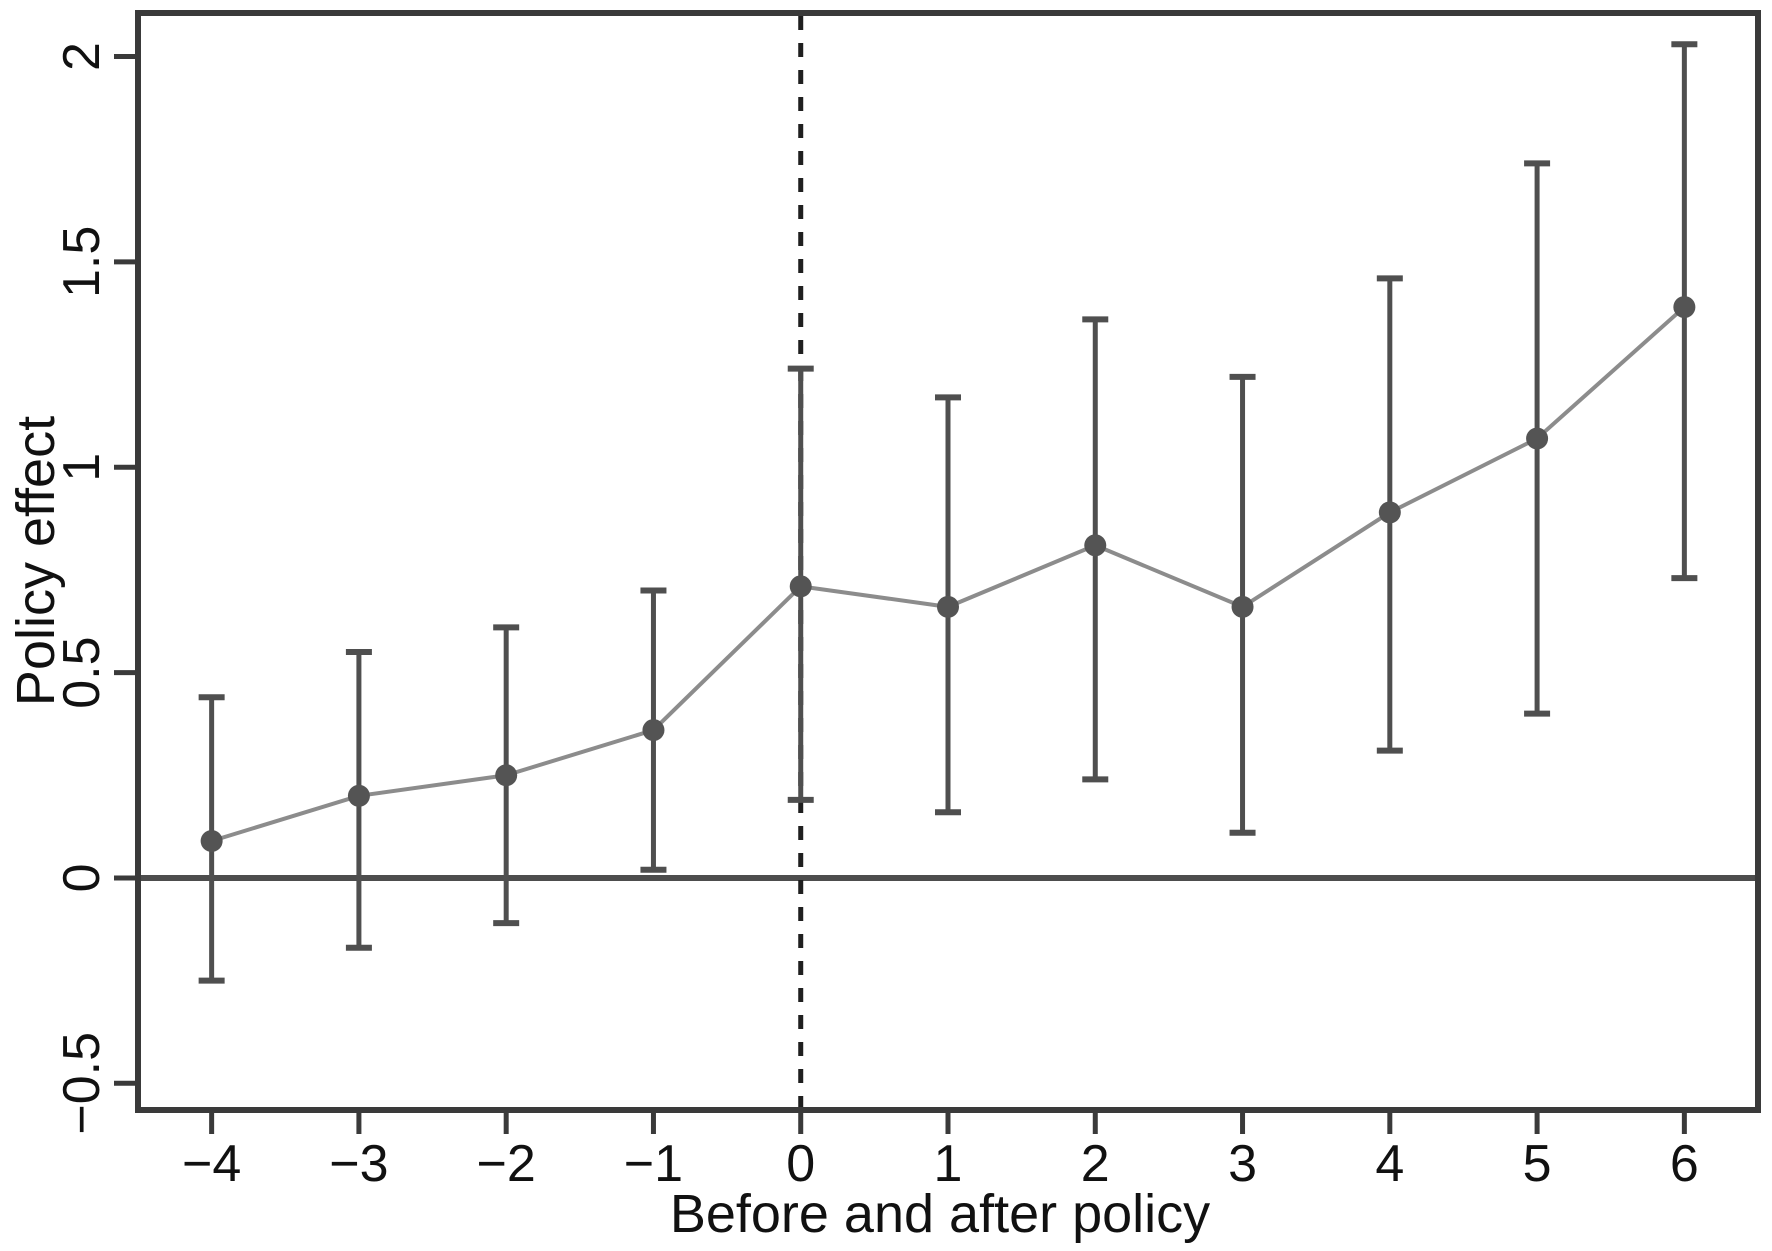  I want to click on x-axis-tick-label: 0, so click(800, 1164).